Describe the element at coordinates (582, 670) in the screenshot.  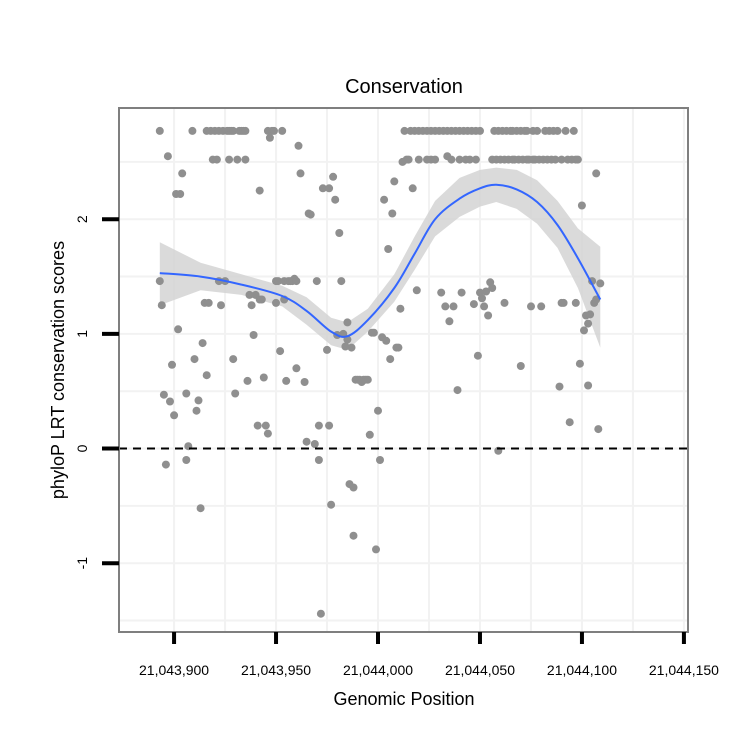
I see `x-tick-label: 21,044,100` at that location.